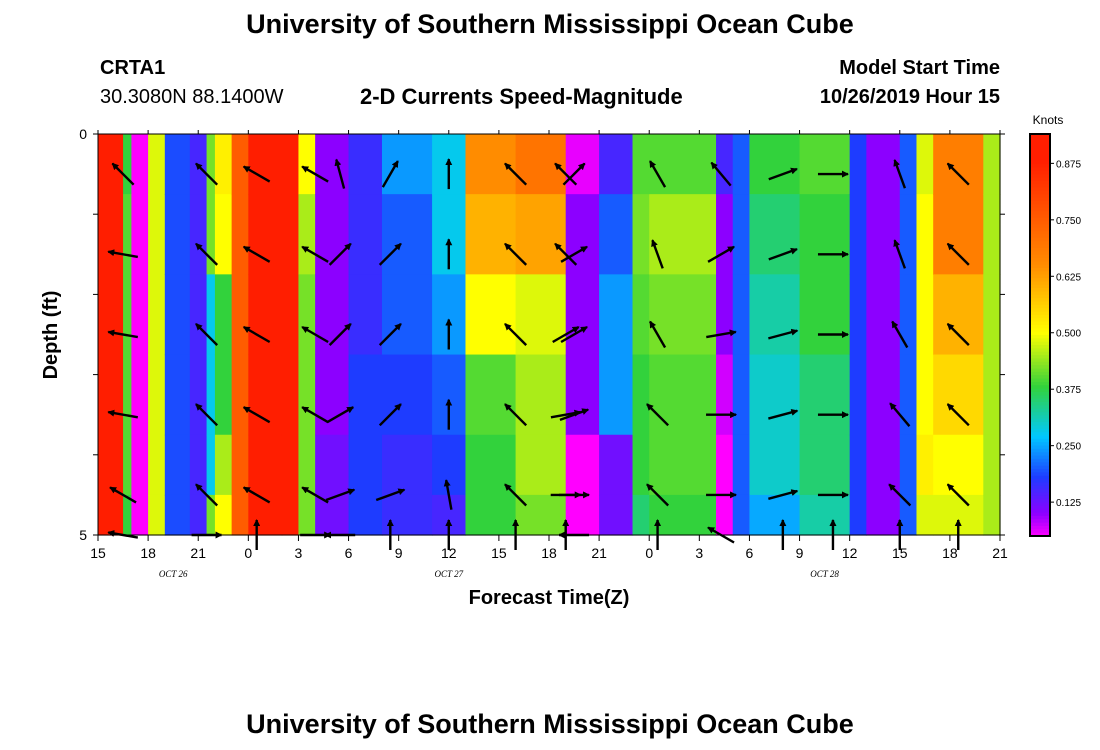 This screenshot has width=1100, height=750. I want to click on x-tick-label: 6, so click(349, 553).